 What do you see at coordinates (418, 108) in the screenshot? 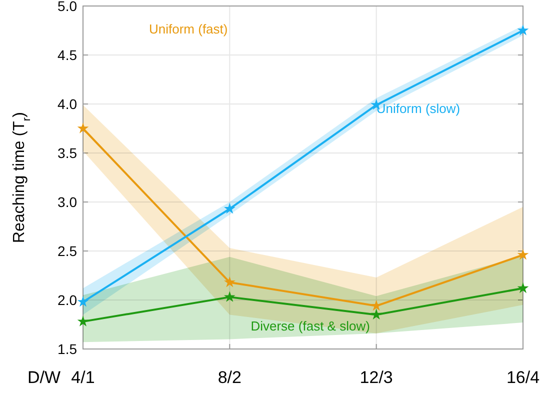
I see `series-label: Uniform (slow)` at bounding box center [418, 108].